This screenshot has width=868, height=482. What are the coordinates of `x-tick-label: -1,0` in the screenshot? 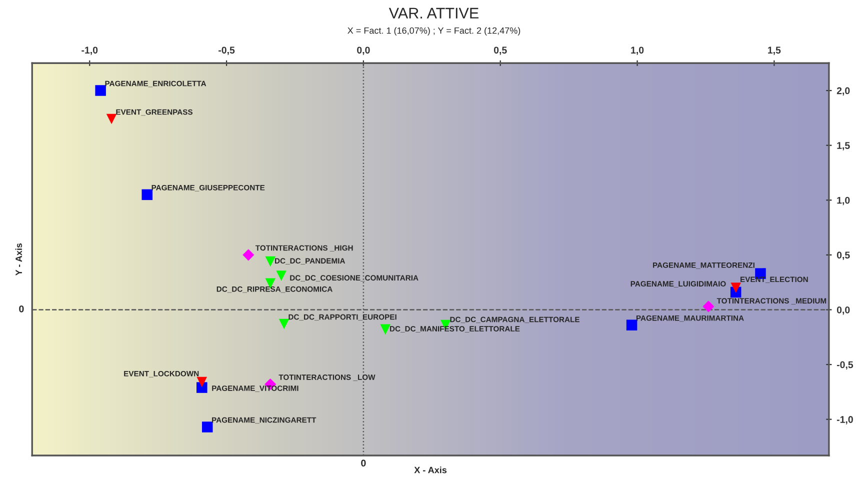 It's located at (90, 50).